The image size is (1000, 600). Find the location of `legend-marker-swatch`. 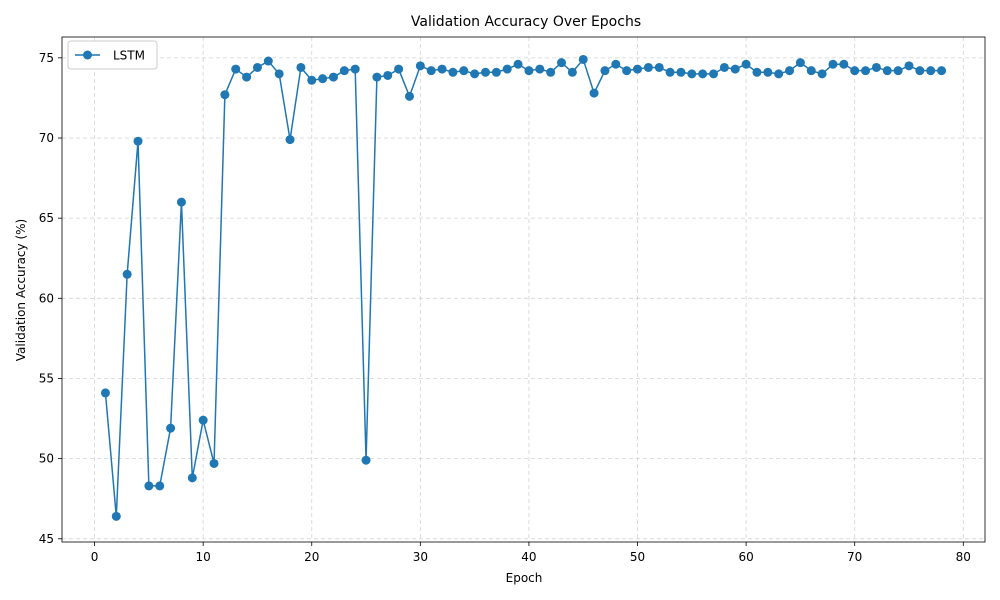

legend-marker-swatch is located at coordinates (87, 55).